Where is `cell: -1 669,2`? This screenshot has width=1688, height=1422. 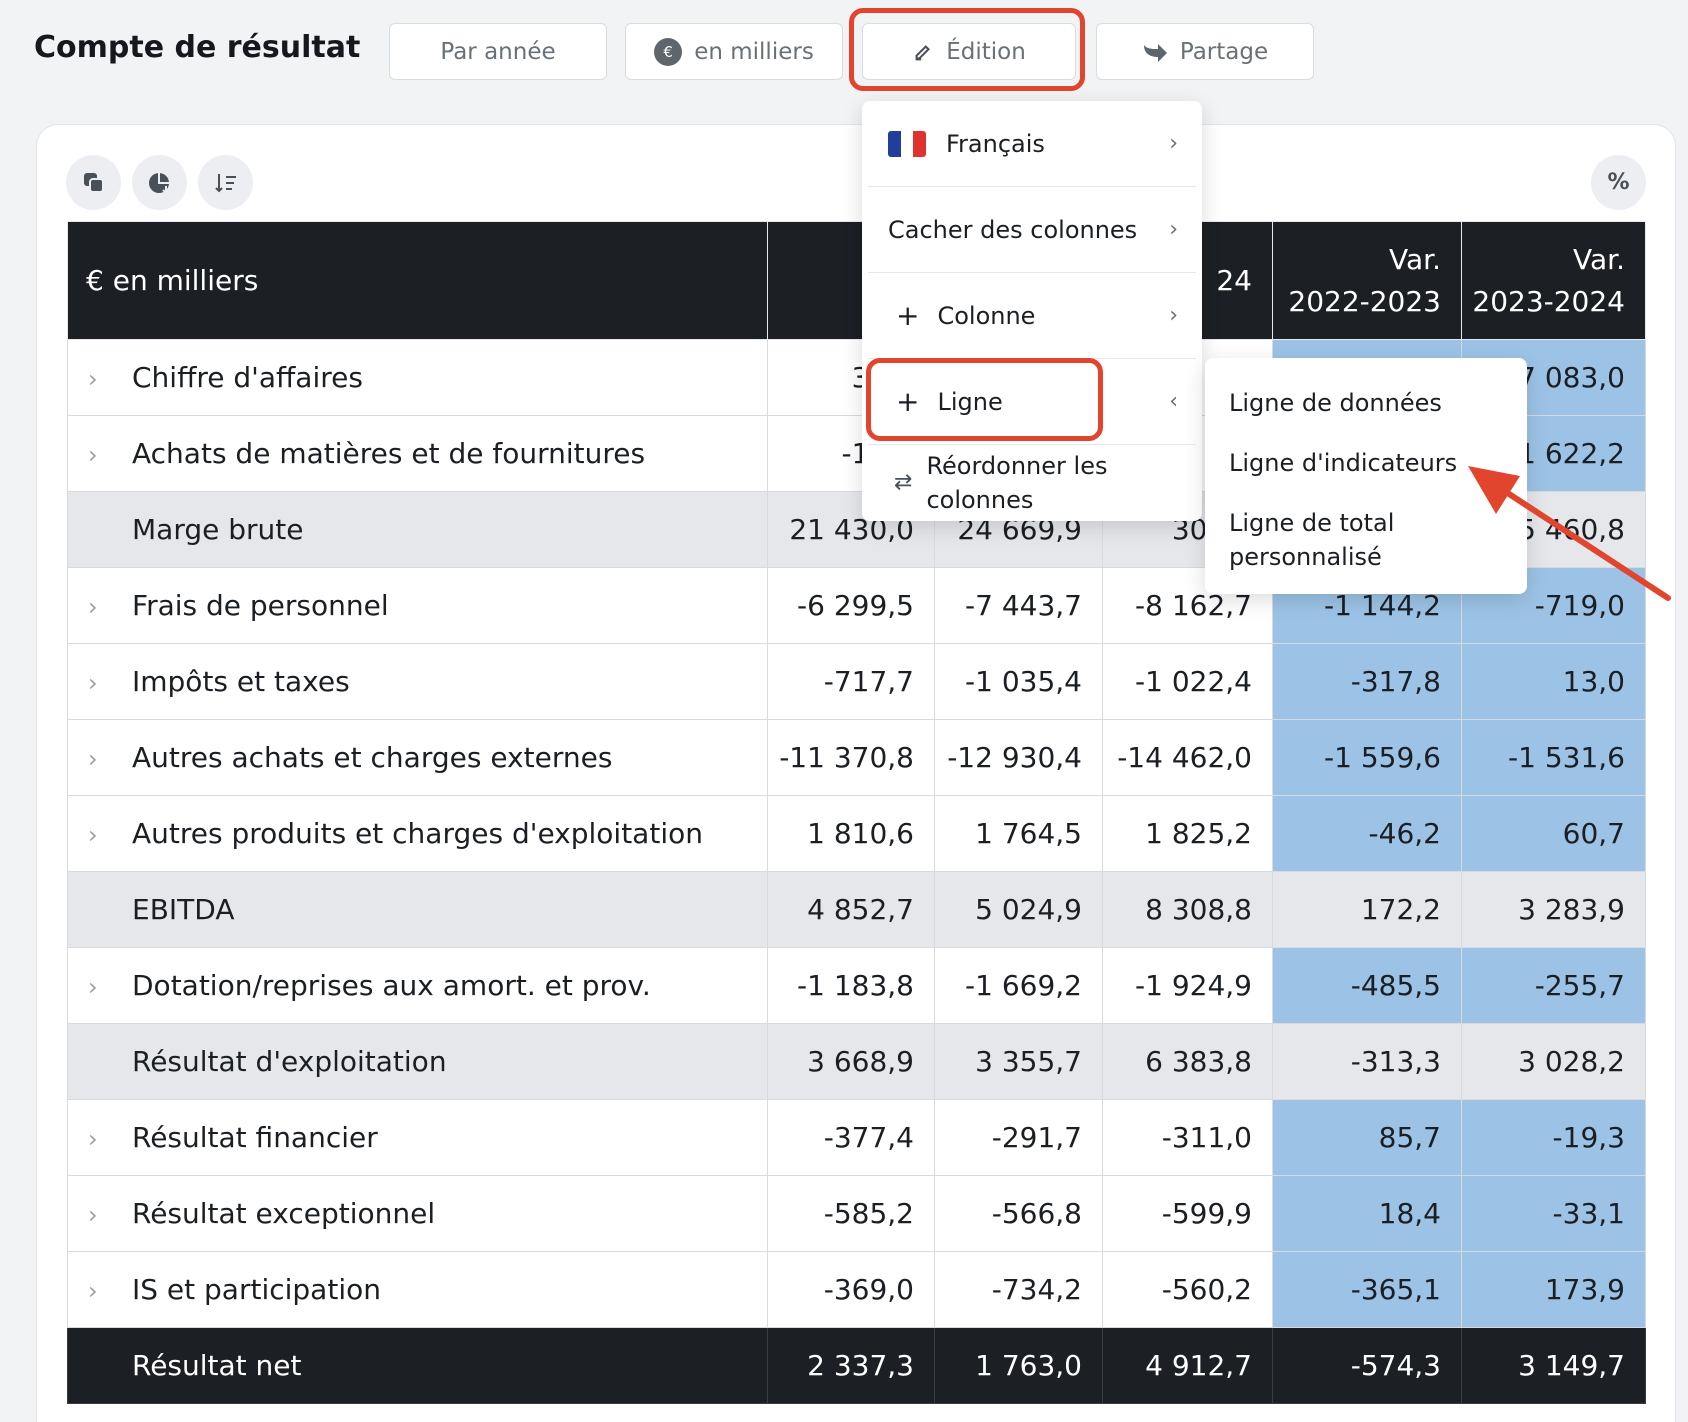
cell: -1 669,2 is located at coordinates (1018, 985).